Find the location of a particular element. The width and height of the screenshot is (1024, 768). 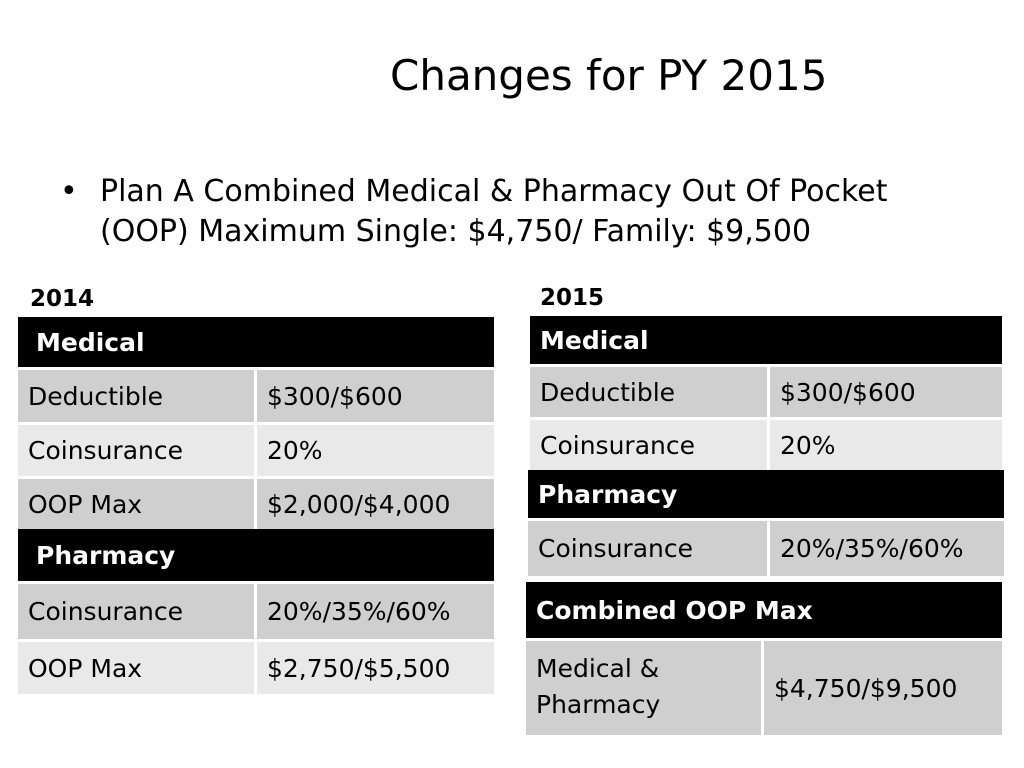

pharmacy-header-2014: Pharmacy is located at coordinates (256, 555).